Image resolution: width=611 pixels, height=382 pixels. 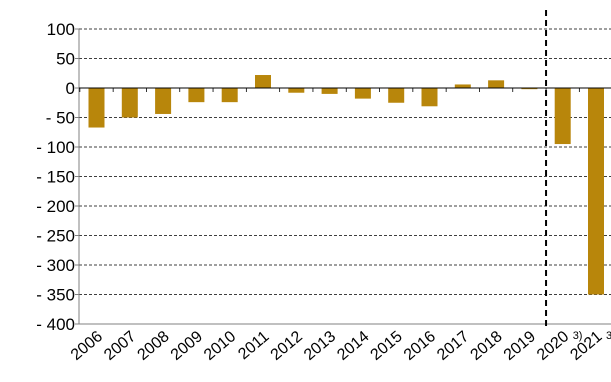 I want to click on bar-2016, so click(x=429, y=97).